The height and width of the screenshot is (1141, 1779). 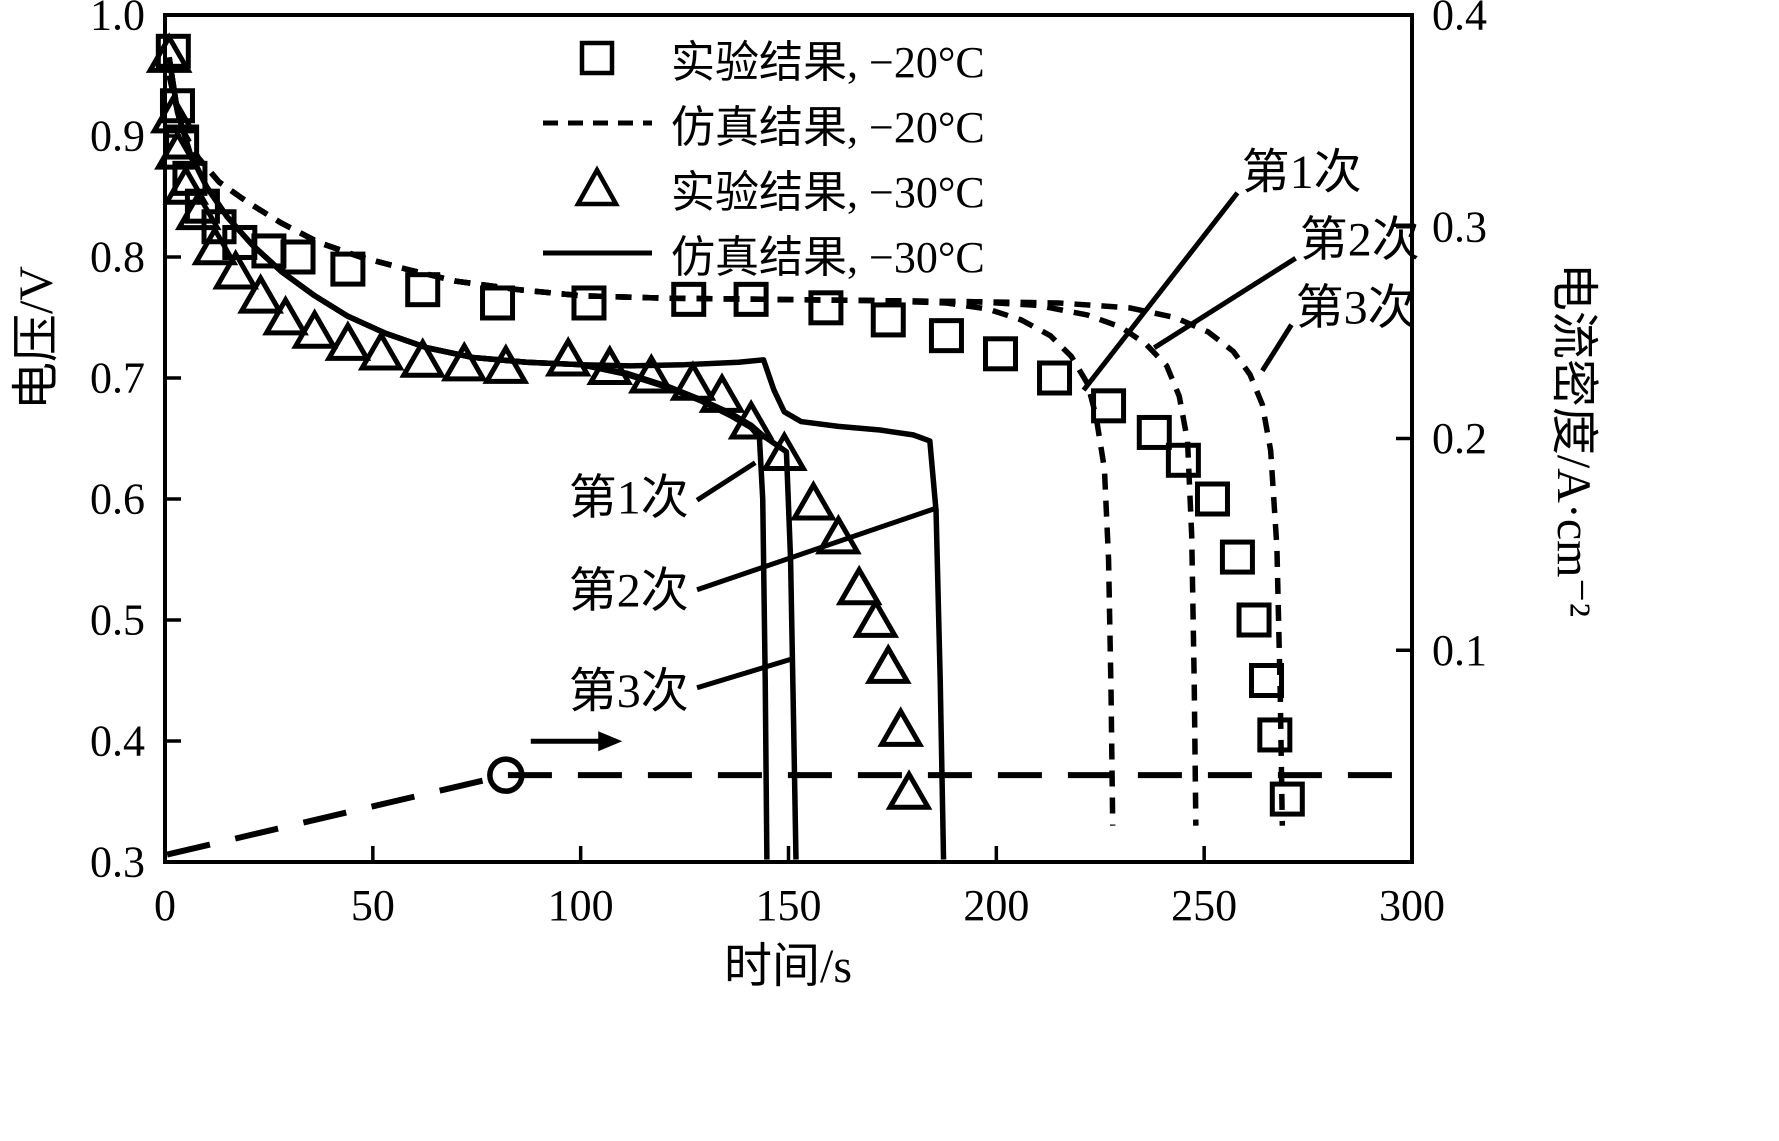 I want to click on legend-item-exp-minus20: 实验结果, −20°C, so click(x=762, y=58).